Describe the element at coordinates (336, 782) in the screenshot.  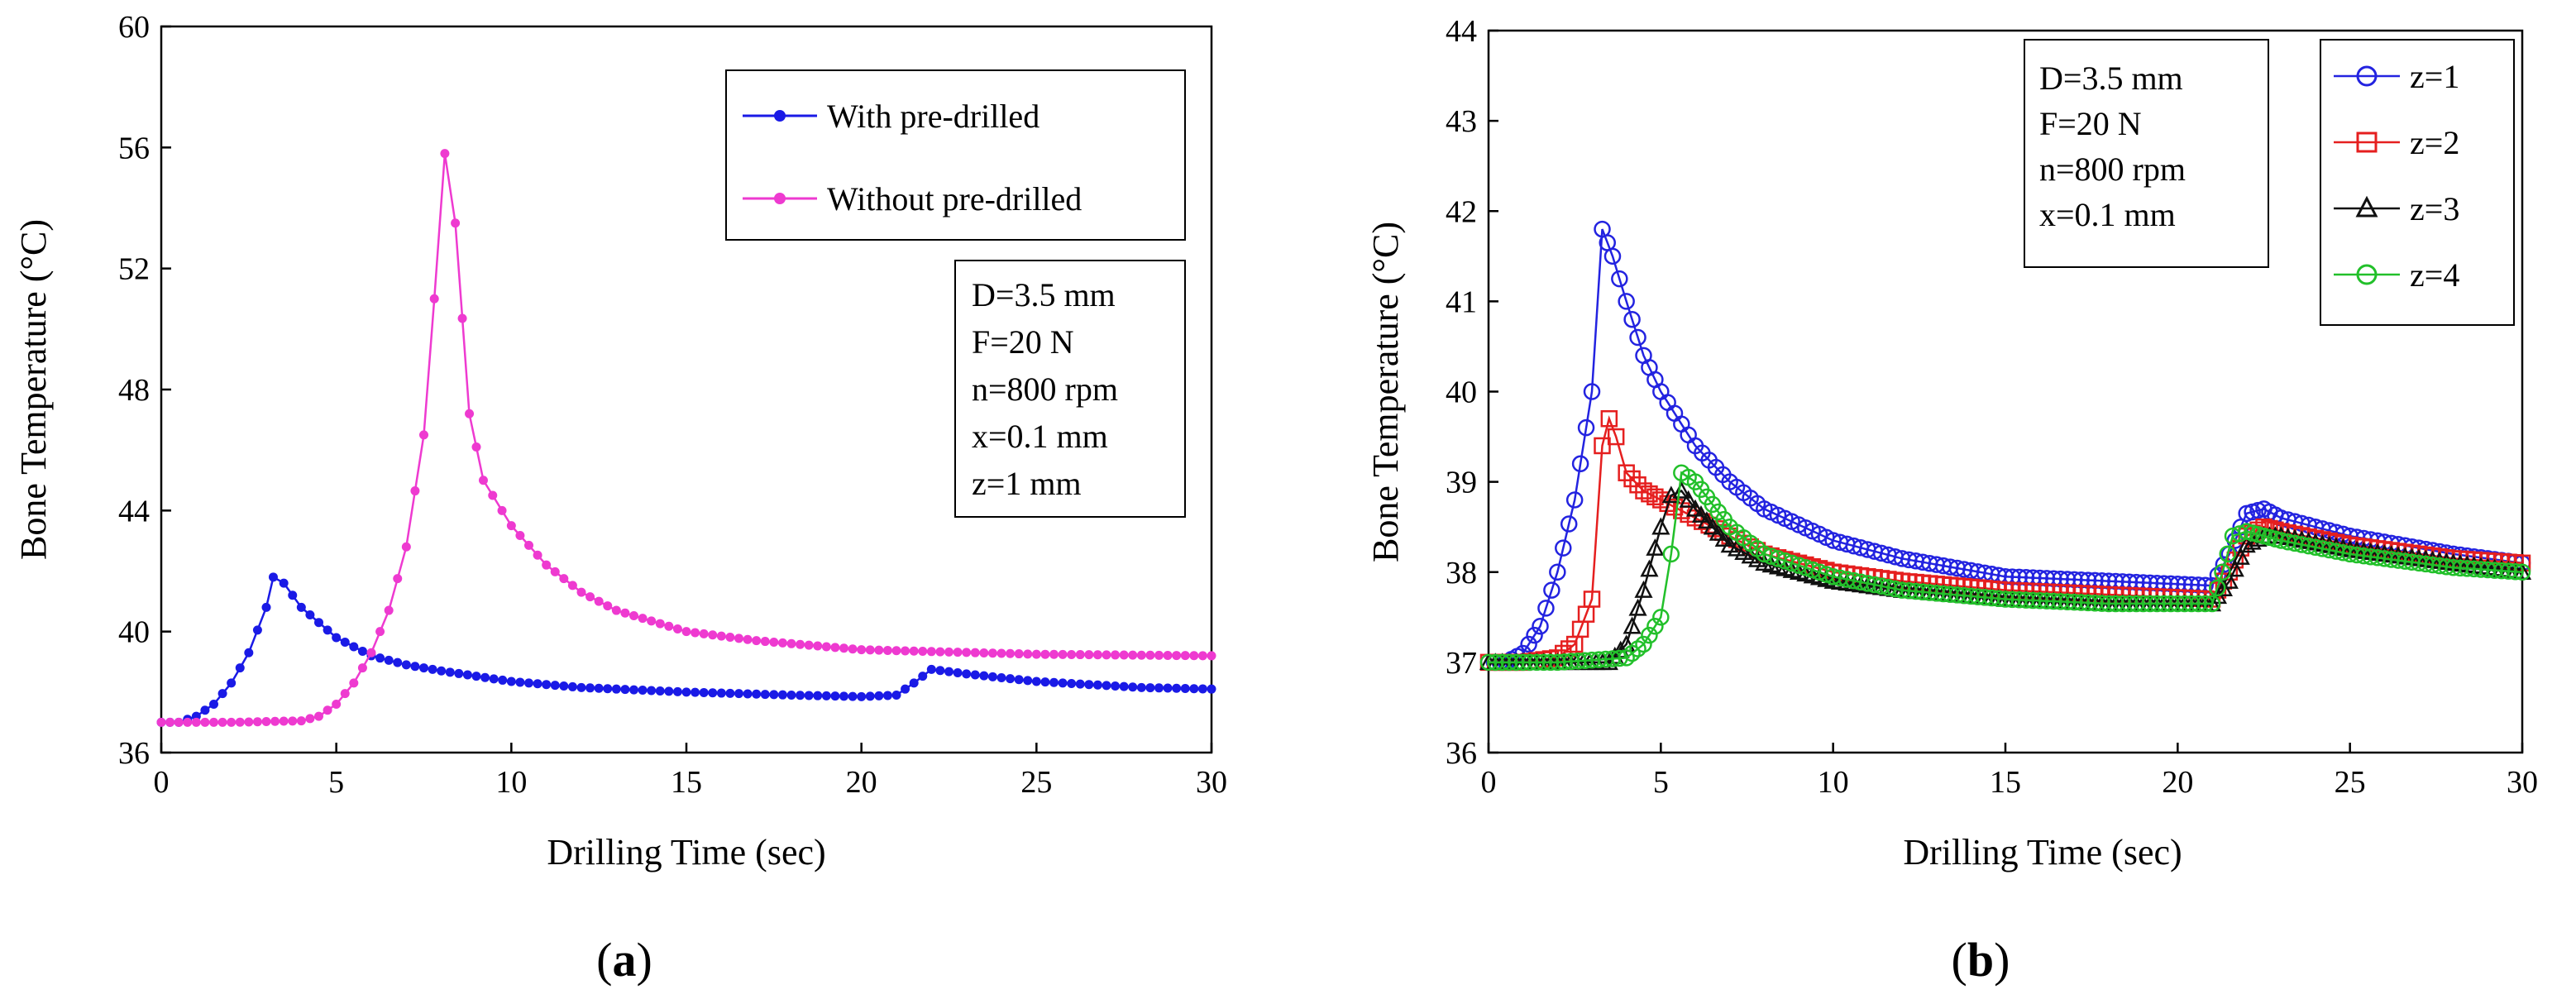
I see `x-tick-label: 5` at that location.